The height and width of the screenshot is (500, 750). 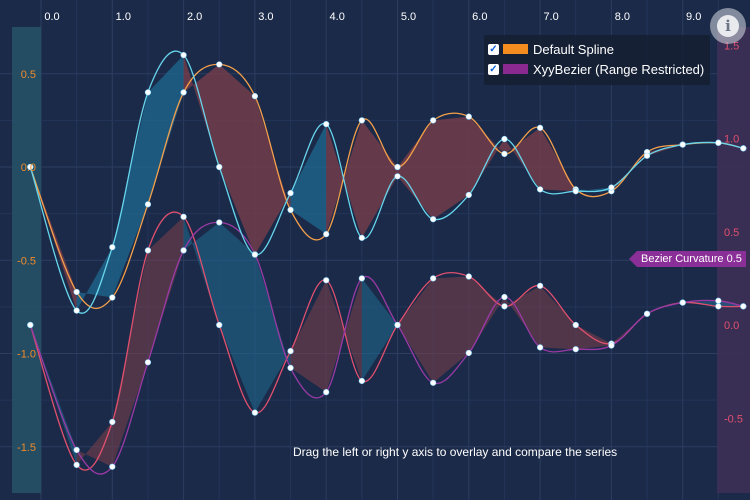 I want to click on x-axis-tick-label: 0.0, so click(x=51, y=17).